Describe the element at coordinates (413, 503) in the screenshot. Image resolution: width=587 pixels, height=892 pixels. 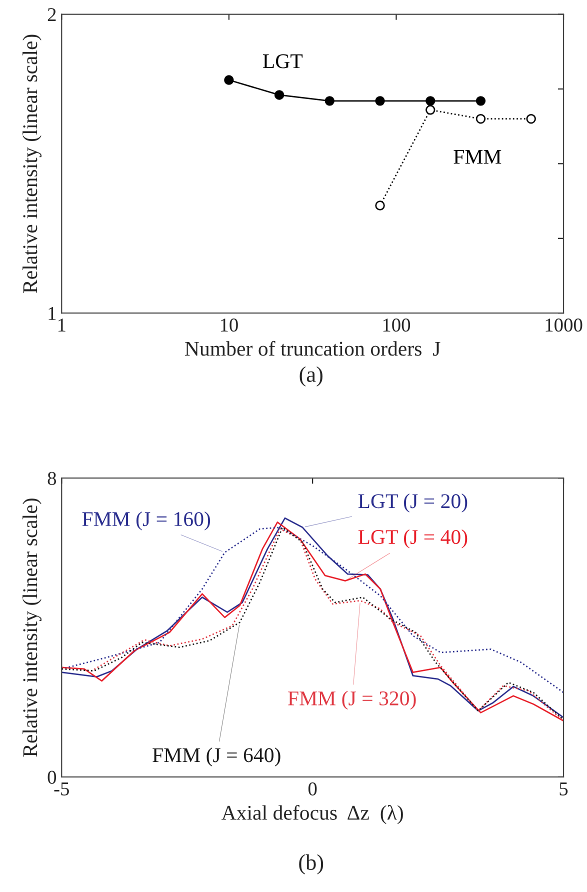
I see `text: LGT (J = 20)` at that location.